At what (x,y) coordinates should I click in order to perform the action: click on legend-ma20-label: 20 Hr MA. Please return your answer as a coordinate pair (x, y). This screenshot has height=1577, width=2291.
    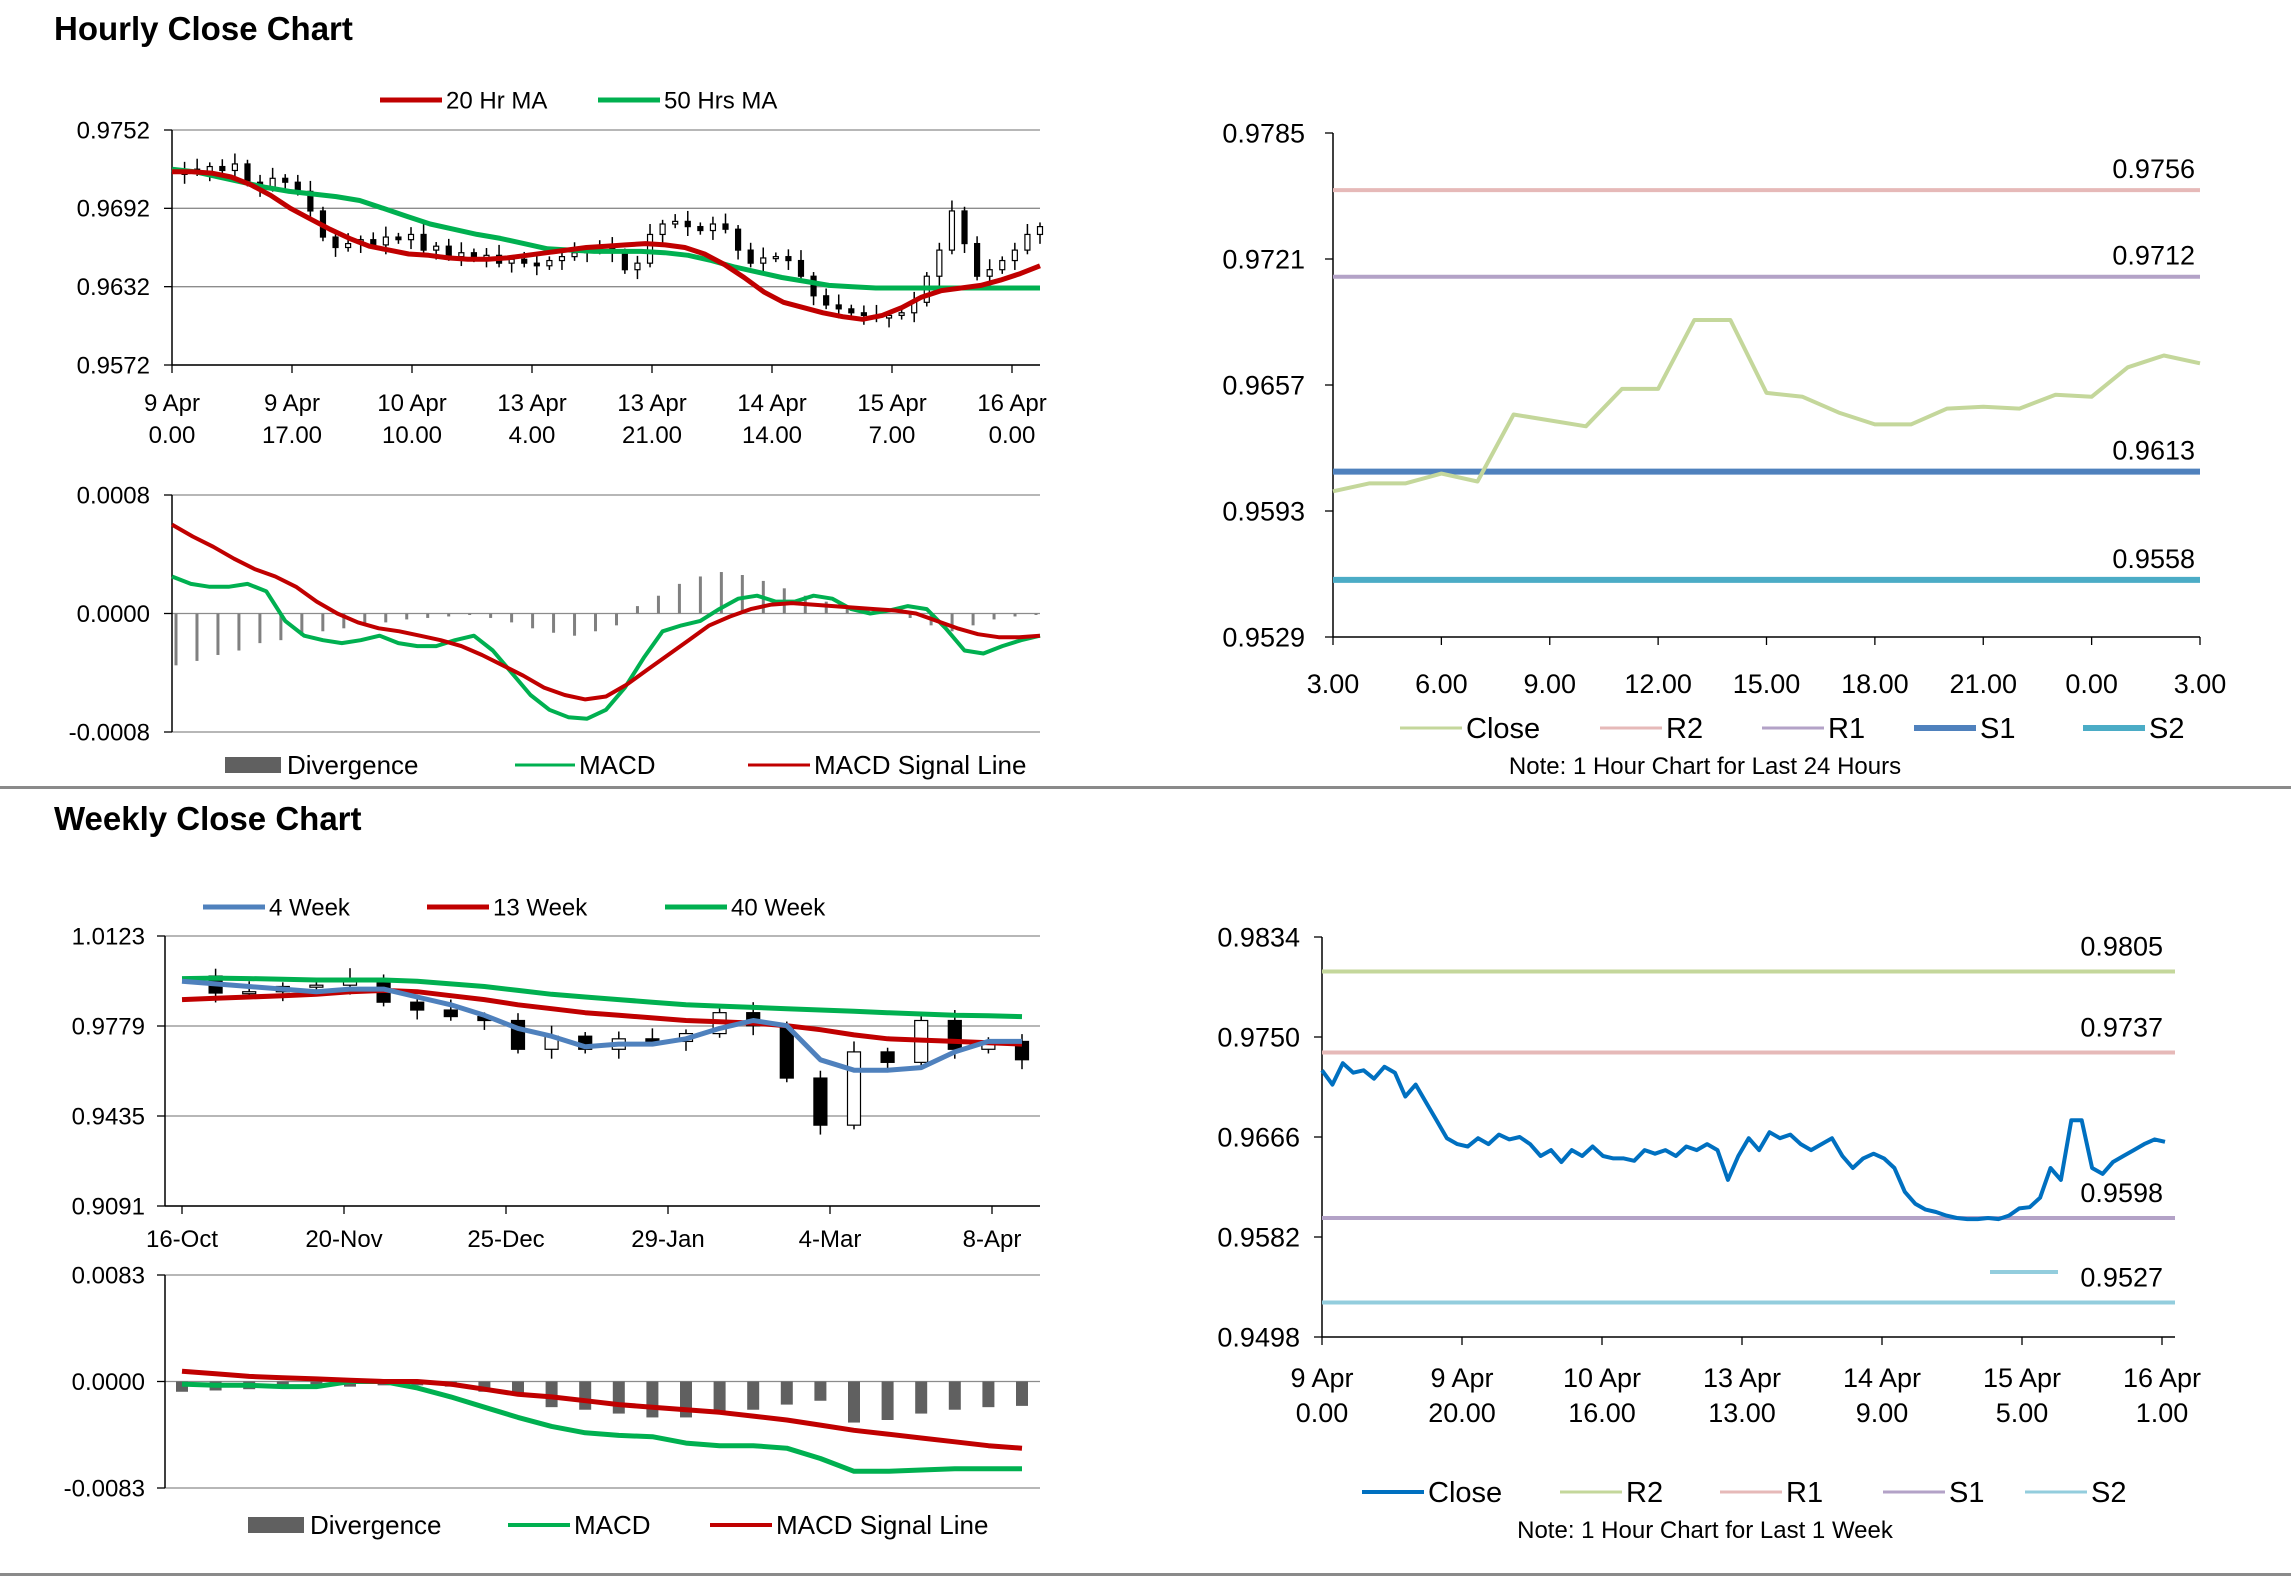
    Looking at the image, I should click on (496, 100).